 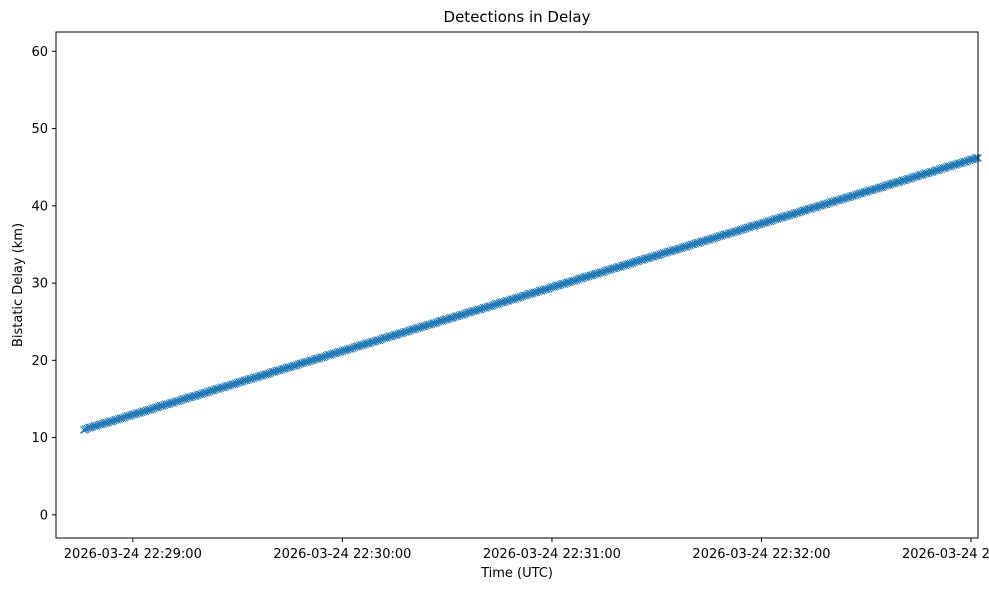 What do you see at coordinates (39, 206) in the screenshot?
I see `y-tick-label: 40` at bounding box center [39, 206].